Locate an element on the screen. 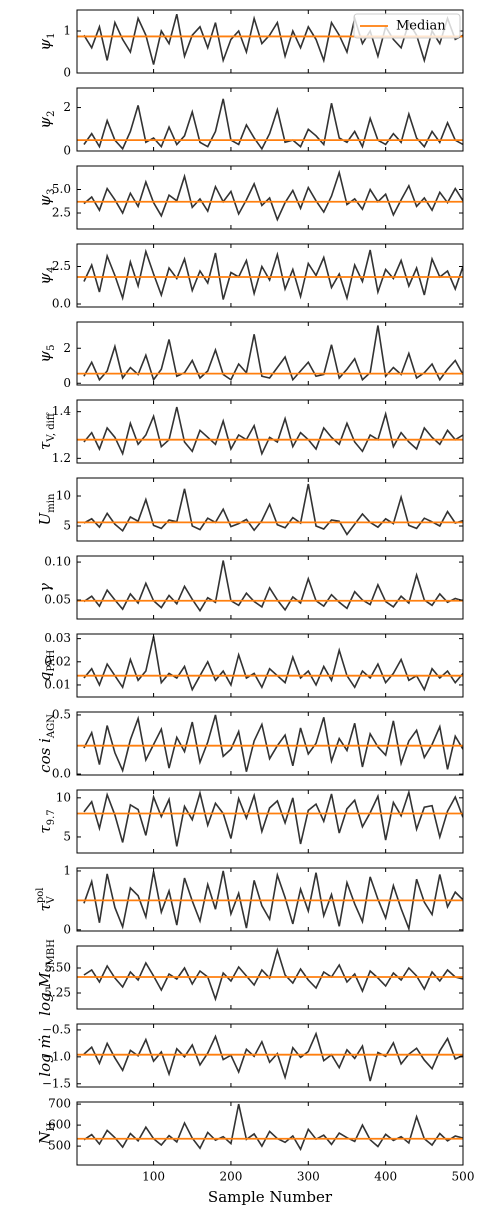 The width and height of the screenshot is (487, 1217). y-label-sub: AGN is located at coordinates (51, 726).